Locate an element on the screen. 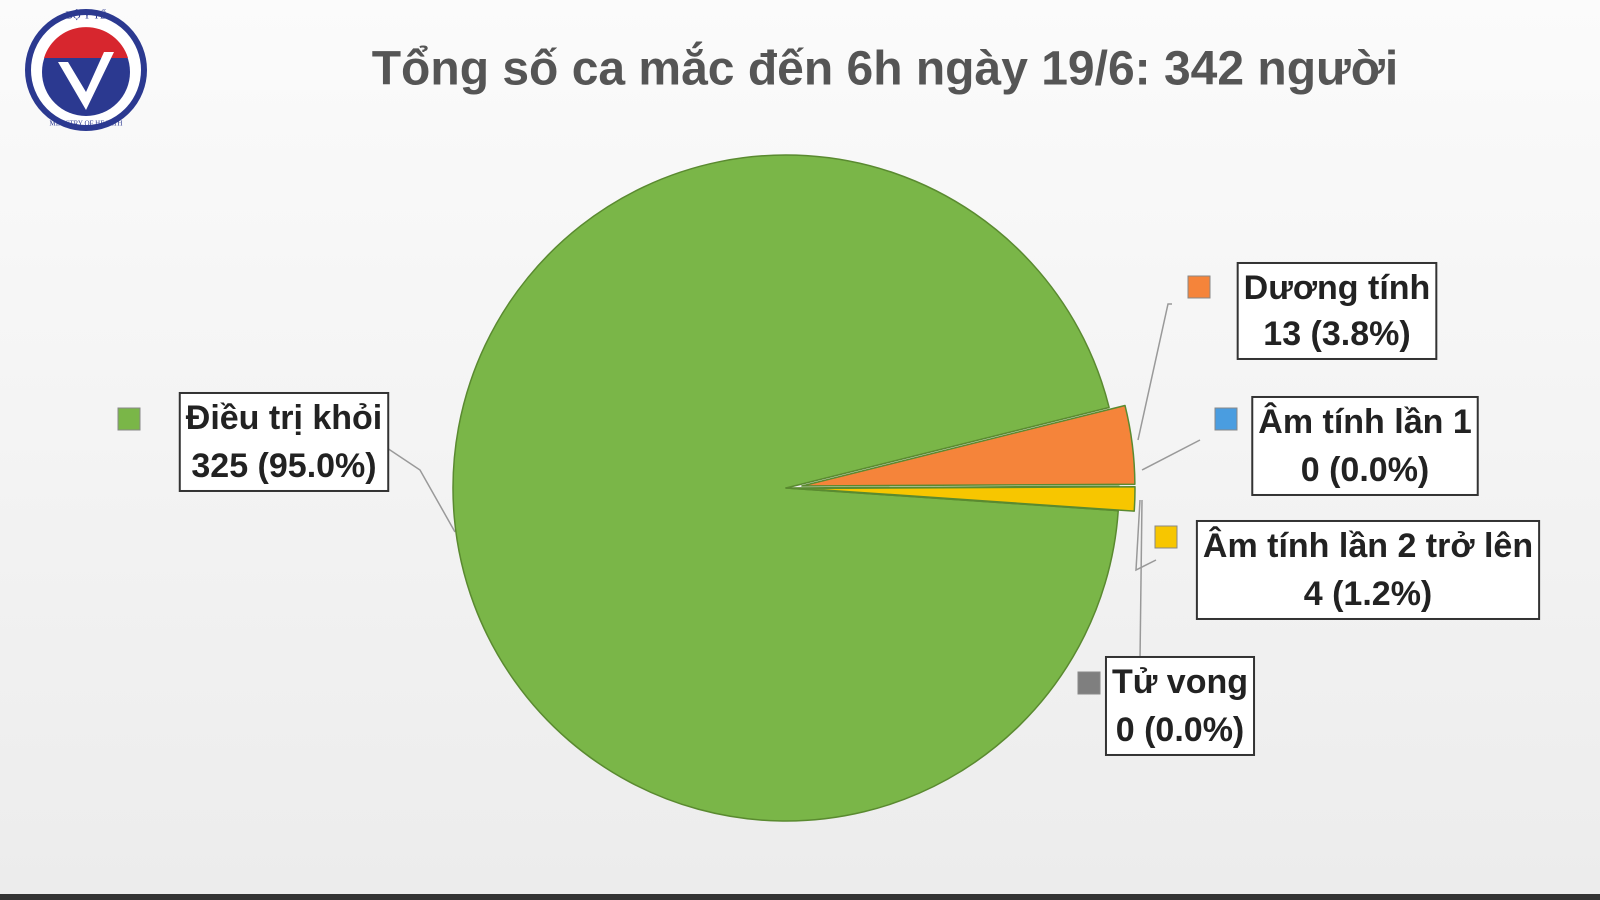 Image resolution: width=1600 pixels, height=900 pixels. data-label: Âm tính lần 2 trở lên 4 (1.2%) is located at coordinates (1368, 569).